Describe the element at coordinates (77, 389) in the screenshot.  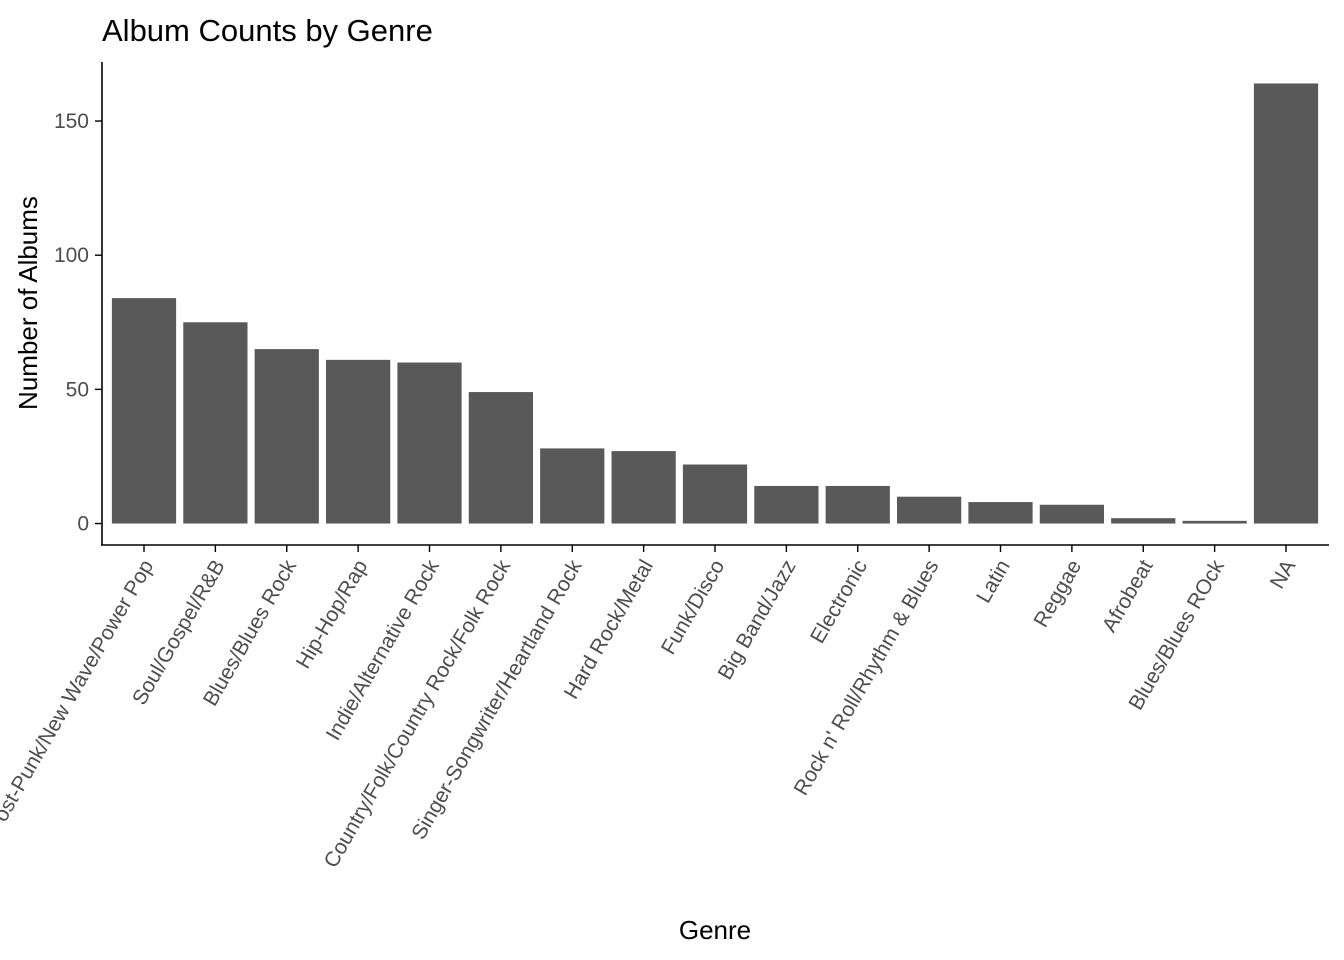
I see `y-tick-label: 50` at that location.